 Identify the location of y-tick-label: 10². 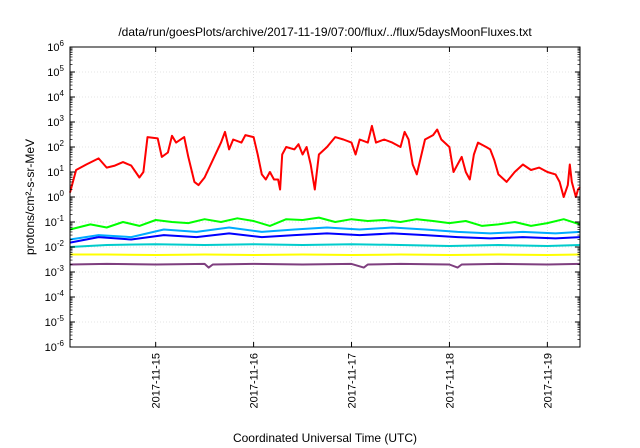
(55, 146).